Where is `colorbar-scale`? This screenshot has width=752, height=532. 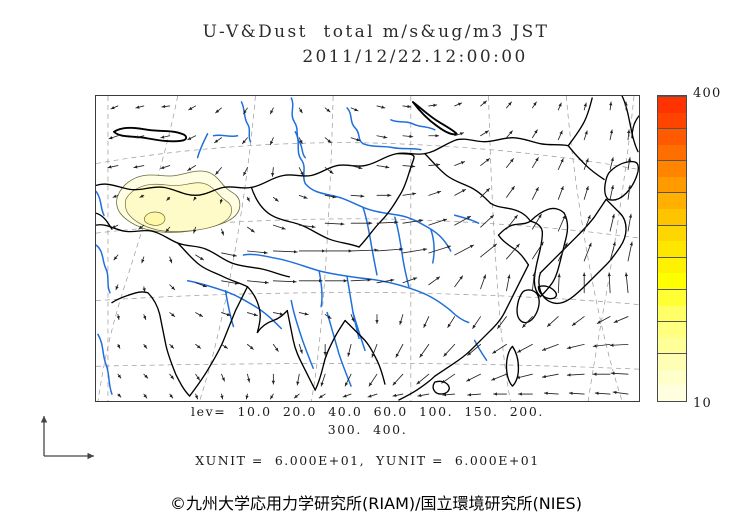 colorbar-scale is located at coordinates (672, 248).